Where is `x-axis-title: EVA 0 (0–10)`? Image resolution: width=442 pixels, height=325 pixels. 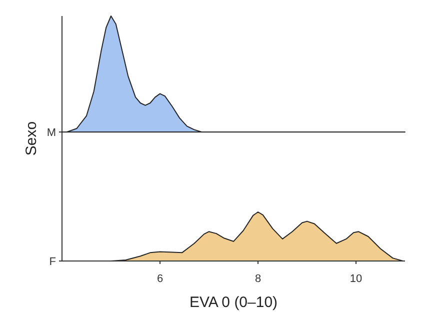 x-axis-title: EVA 0 (0–10) is located at coordinates (233, 302).